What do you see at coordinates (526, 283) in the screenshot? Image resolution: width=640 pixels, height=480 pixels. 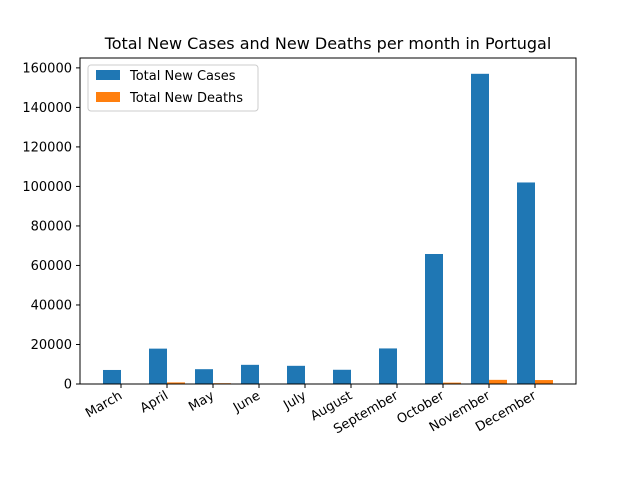 I see `bar-cases-december` at bounding box center [526, 283].